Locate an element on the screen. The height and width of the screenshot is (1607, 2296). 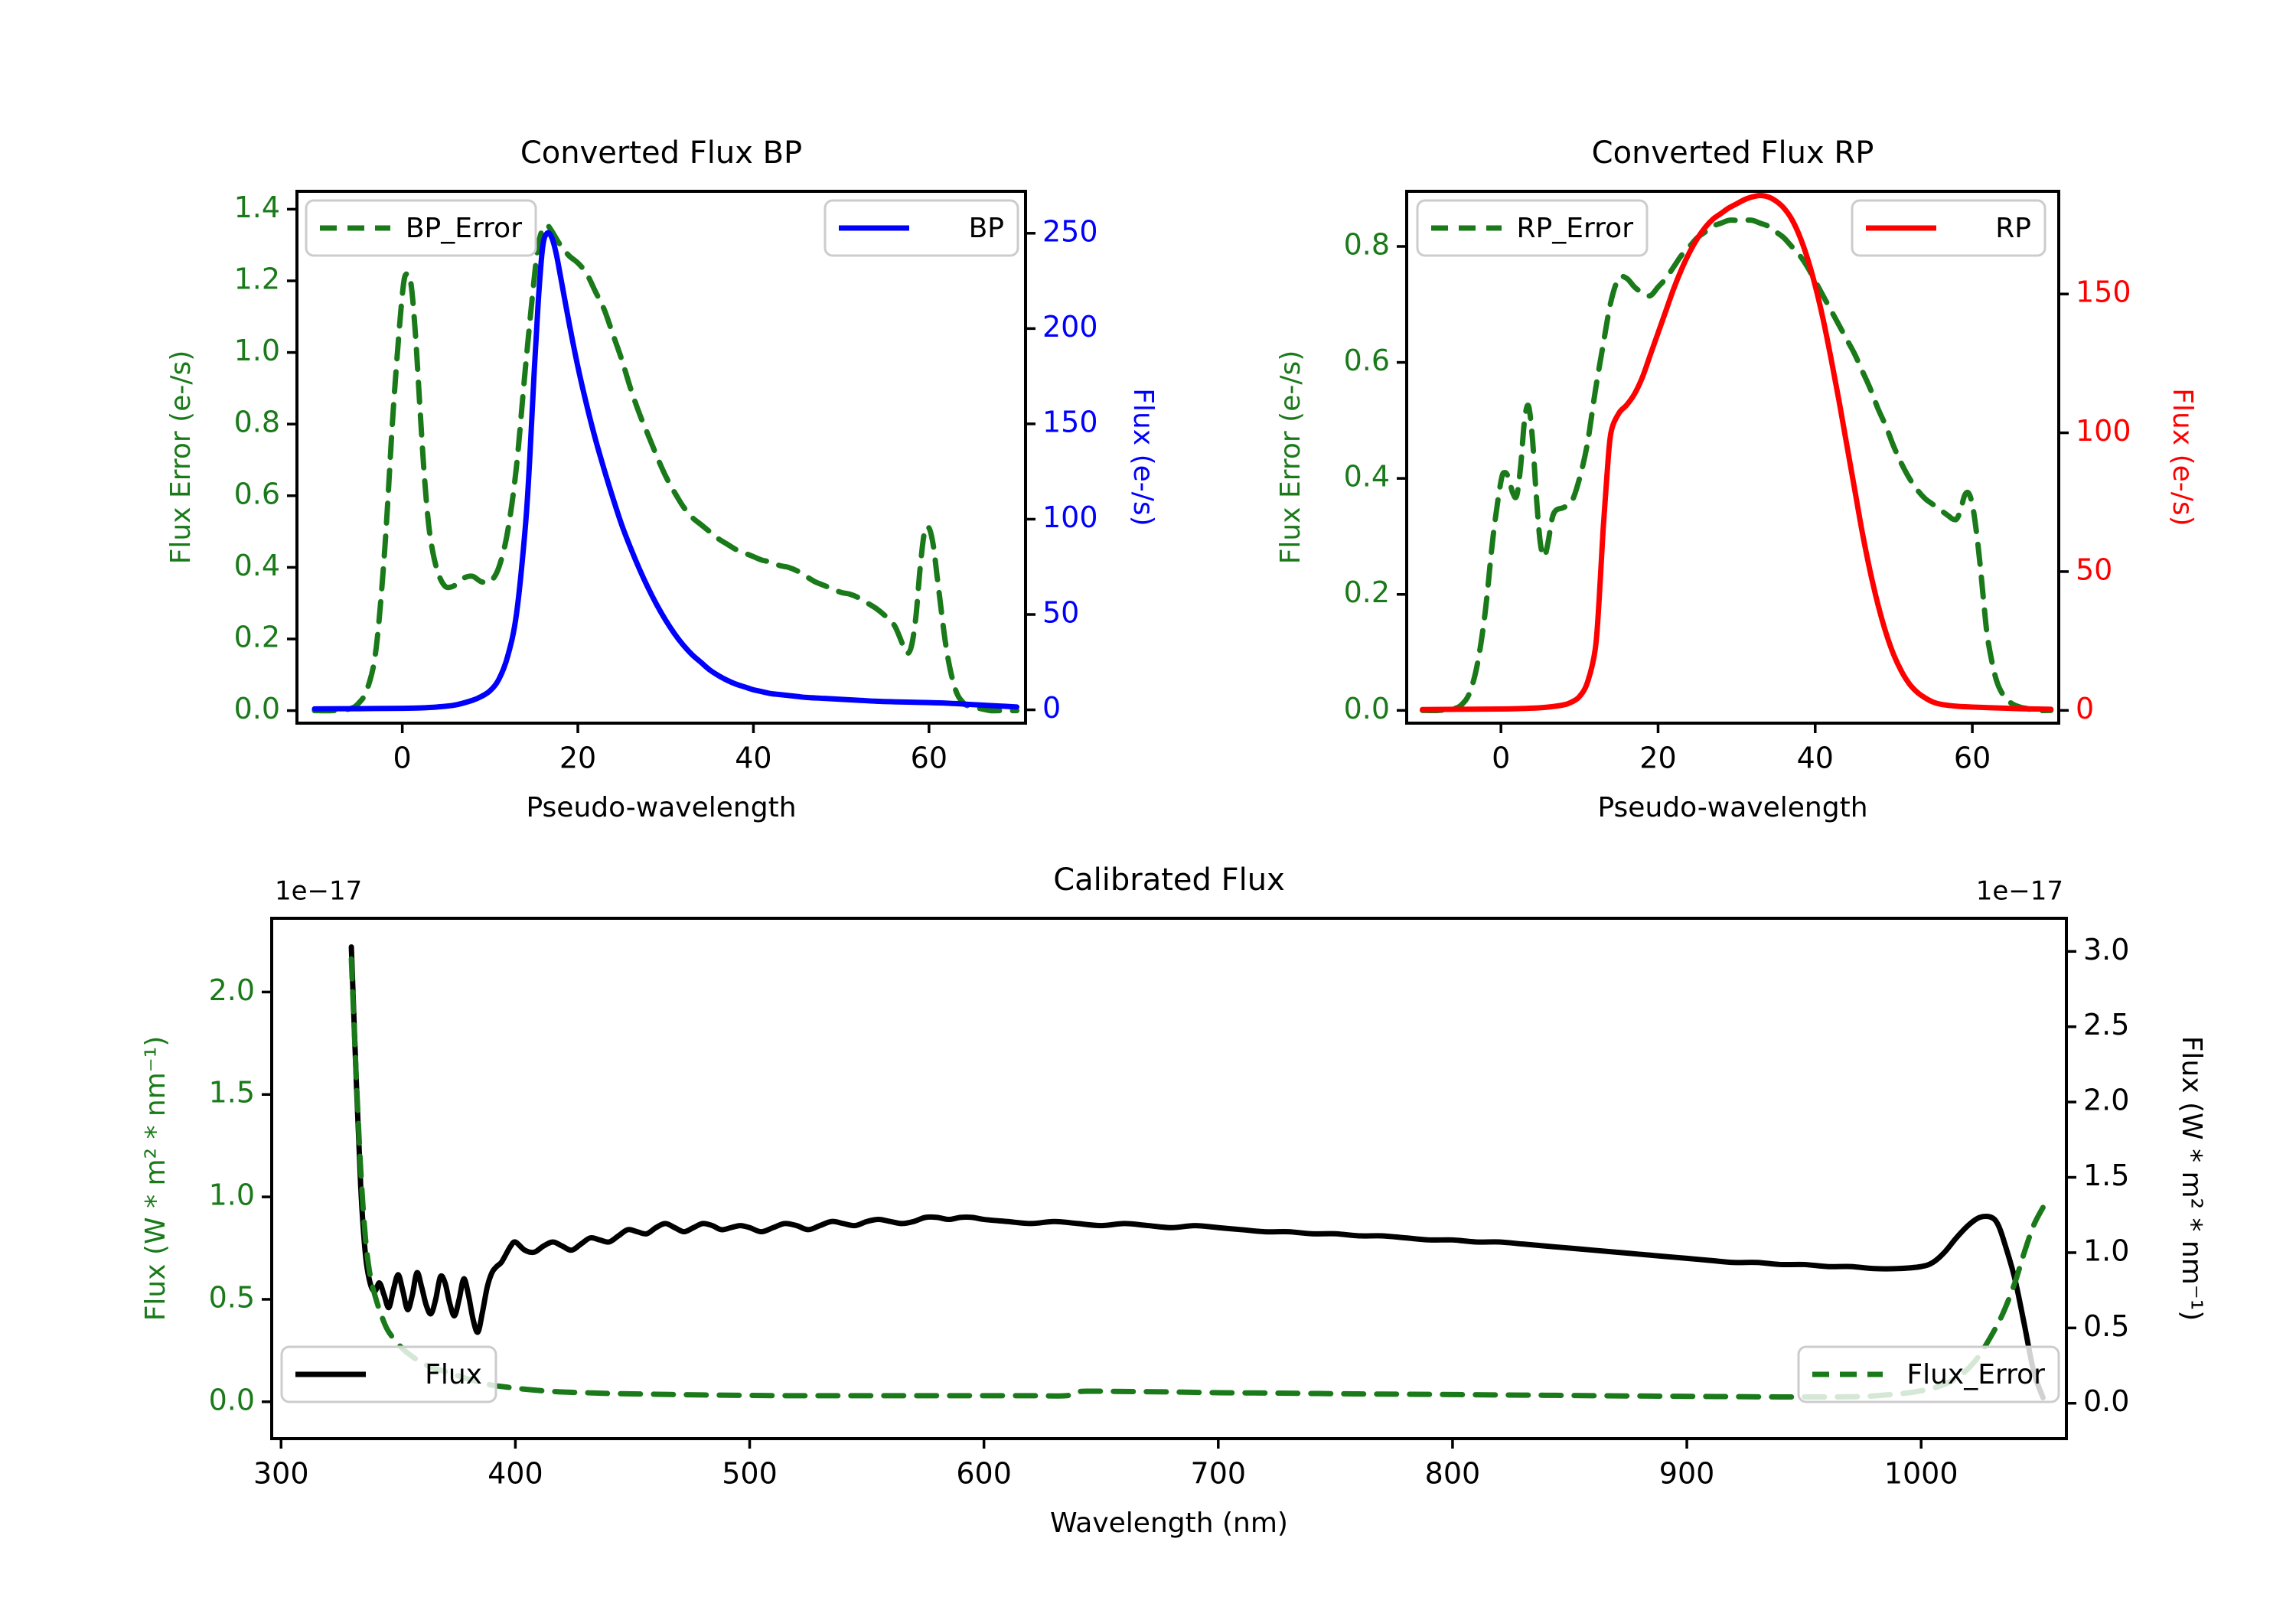
y-left-tick-label: 1.5 is located at coordinates (232, 1093).